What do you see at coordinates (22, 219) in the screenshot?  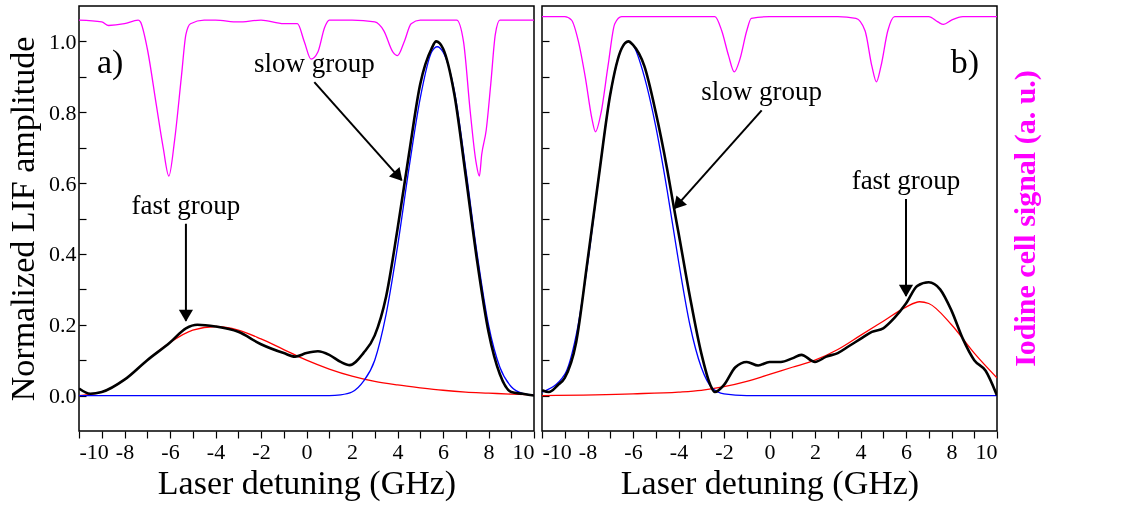 I see `y-axis-title: Normalized LIF amplitude` at bounding box center [22, 219].